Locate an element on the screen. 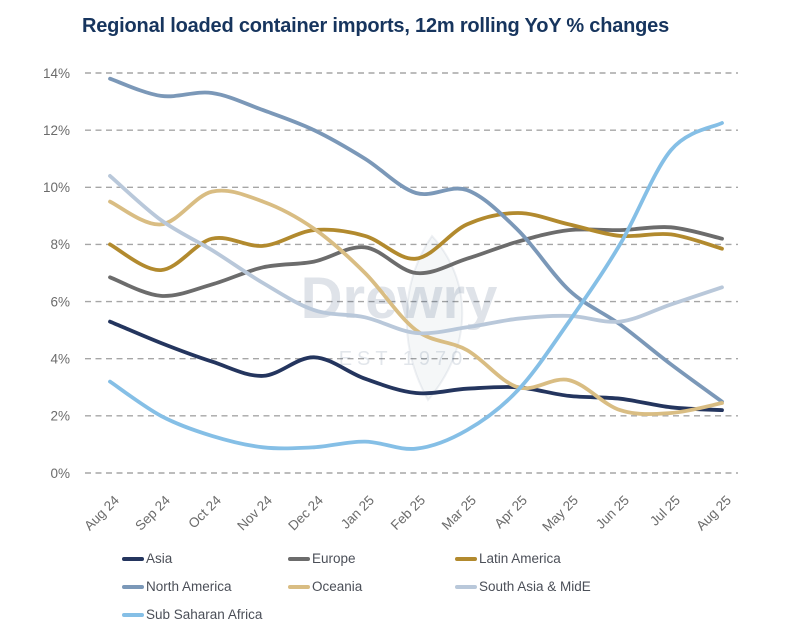  x-axis-label: Jan 25 is located at coordinates (357, 512).